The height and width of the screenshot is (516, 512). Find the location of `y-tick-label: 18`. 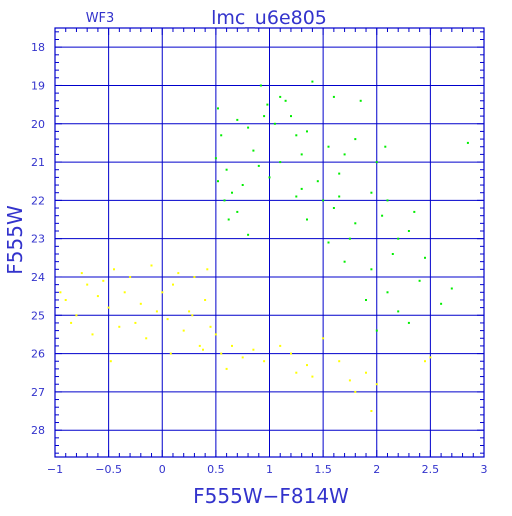

y-tick-label: 18 is located at coordinates (38, 47).